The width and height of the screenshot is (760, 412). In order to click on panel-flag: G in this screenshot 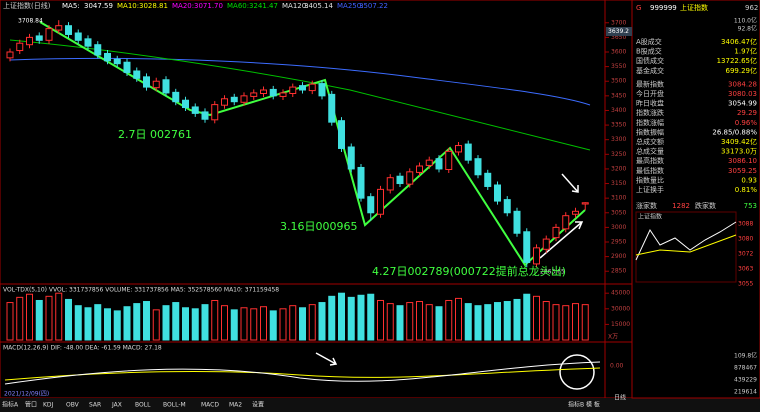, I will do `click(638, 8)`.